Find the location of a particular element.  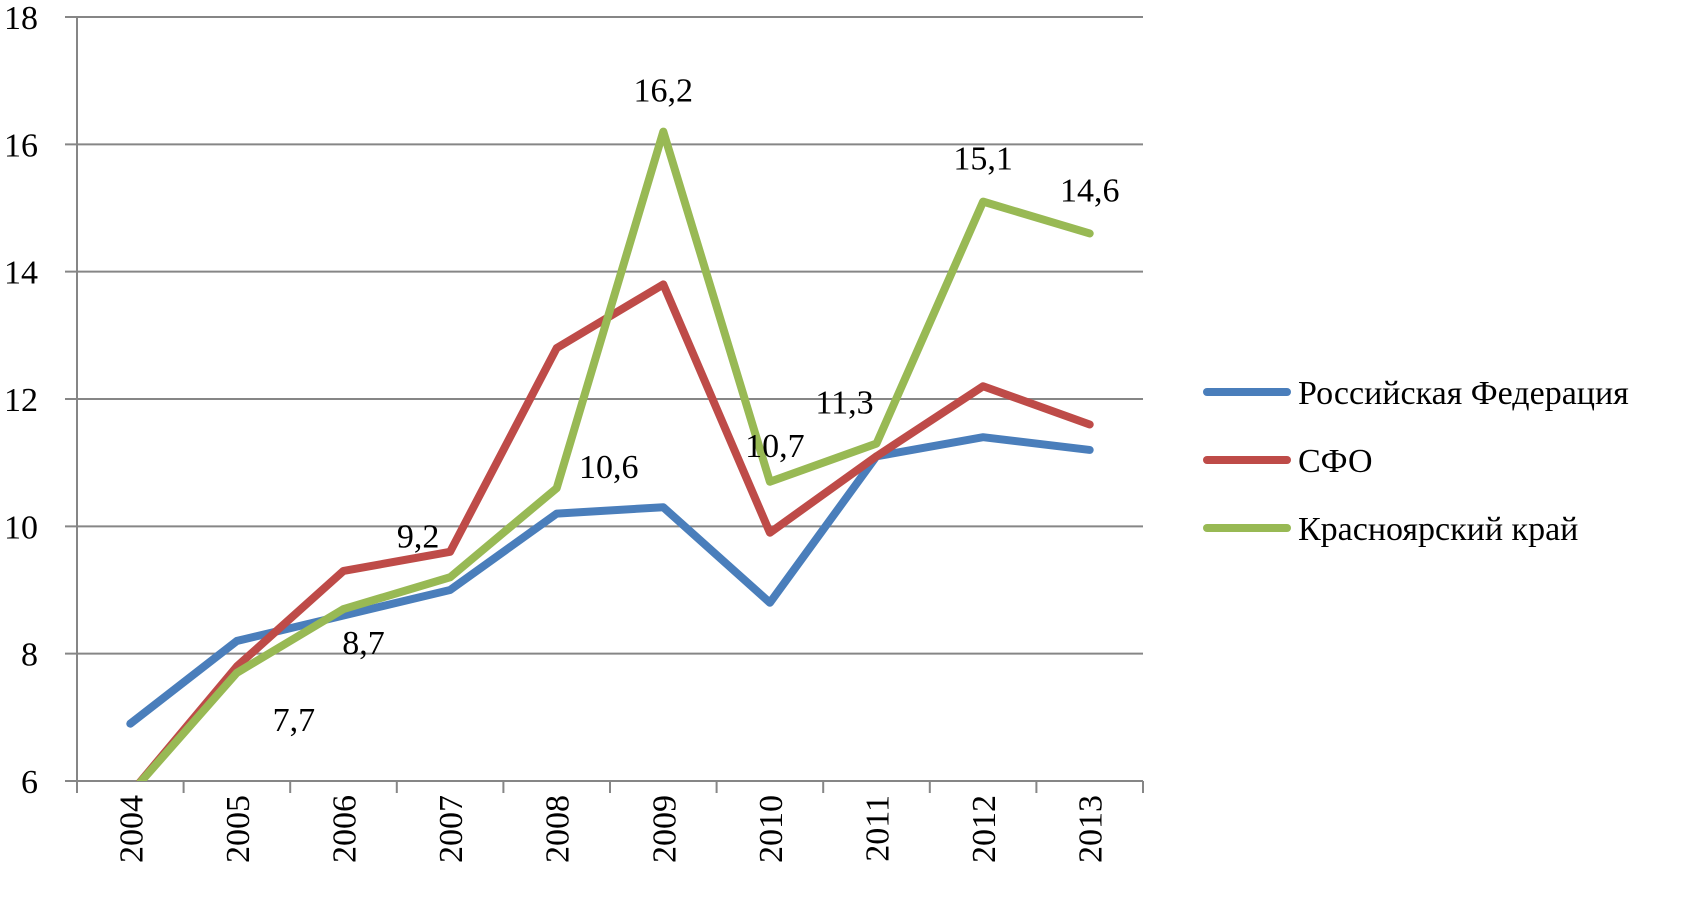

data-label: 10,7 is located at coordinates (775, 446).